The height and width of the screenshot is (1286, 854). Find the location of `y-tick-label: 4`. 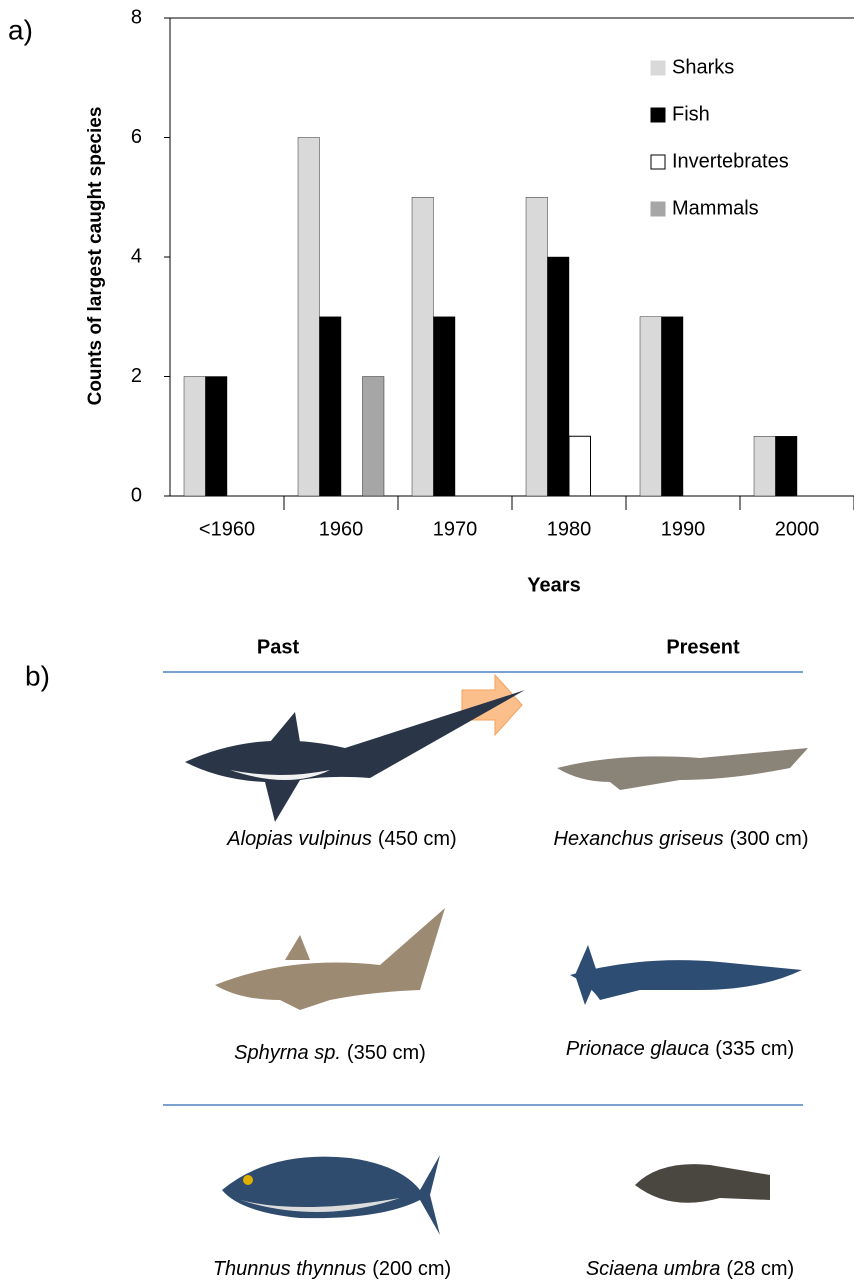

y-tick-label: 4 is located at coordinates (136, 256).